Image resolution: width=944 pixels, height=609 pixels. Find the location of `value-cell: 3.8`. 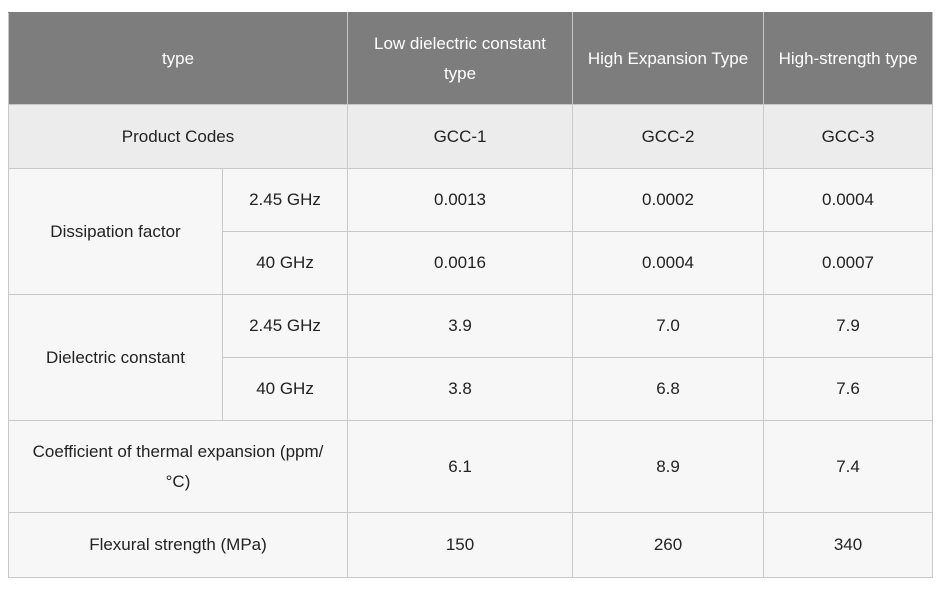

value-cell: 3.8 is located at coordinates (460, 389).